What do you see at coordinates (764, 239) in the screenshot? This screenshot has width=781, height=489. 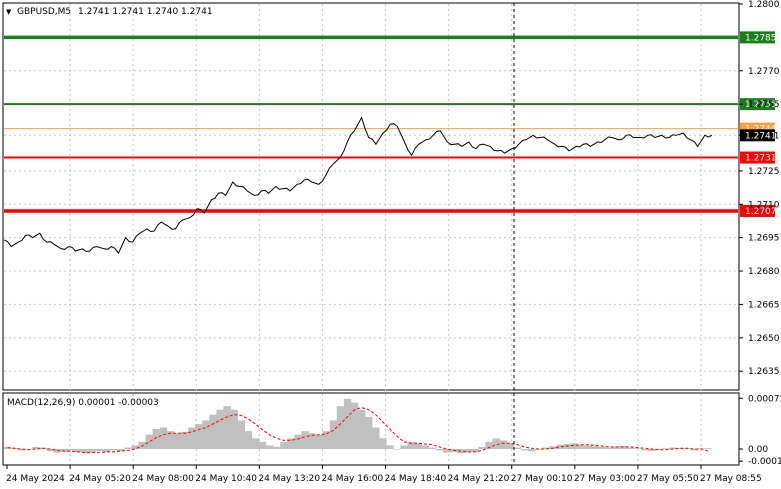 I see `y-tick-label: 1.2695` at bounding box center [764, 239].